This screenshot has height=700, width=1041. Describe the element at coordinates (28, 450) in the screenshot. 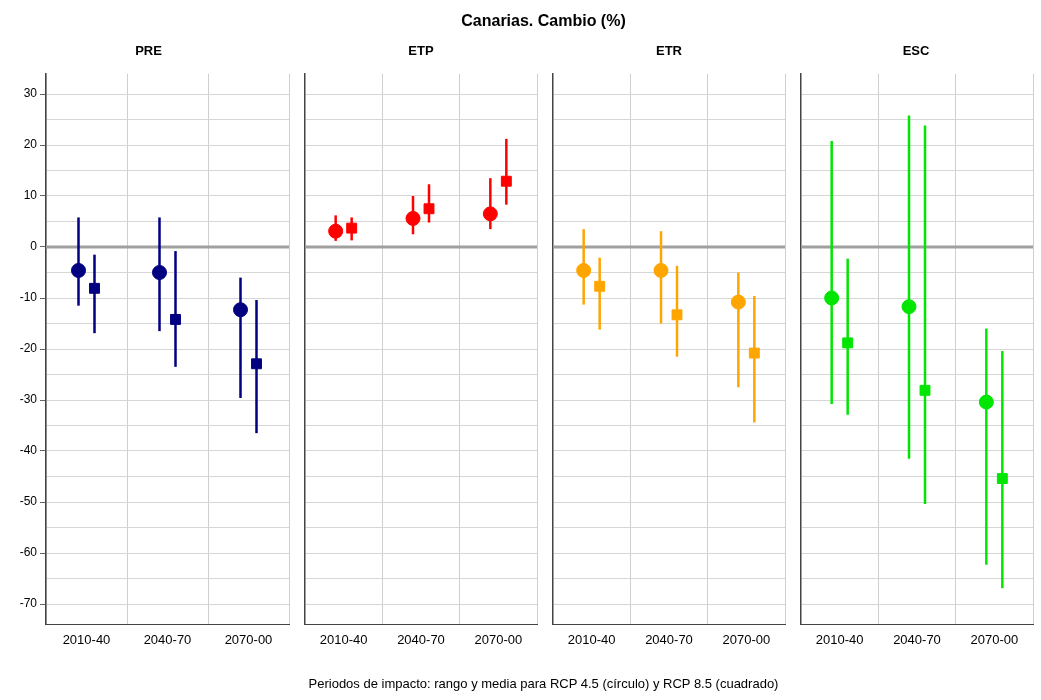

I see `y-tick-label: -40` at that location.